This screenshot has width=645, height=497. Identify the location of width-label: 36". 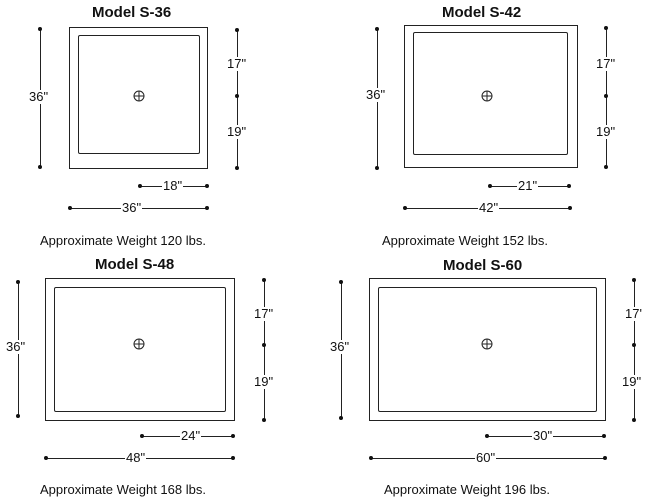
(132, 207).